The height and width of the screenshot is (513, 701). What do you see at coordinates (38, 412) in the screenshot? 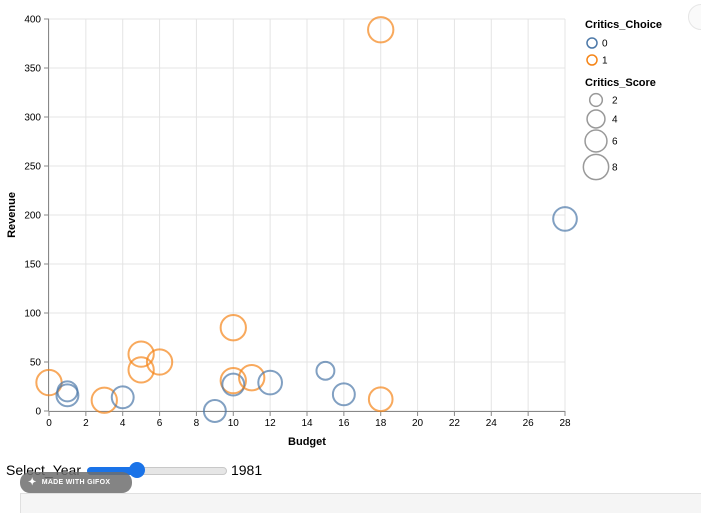
I see `y-tick-label: 0` at bounding box center [38, 412].